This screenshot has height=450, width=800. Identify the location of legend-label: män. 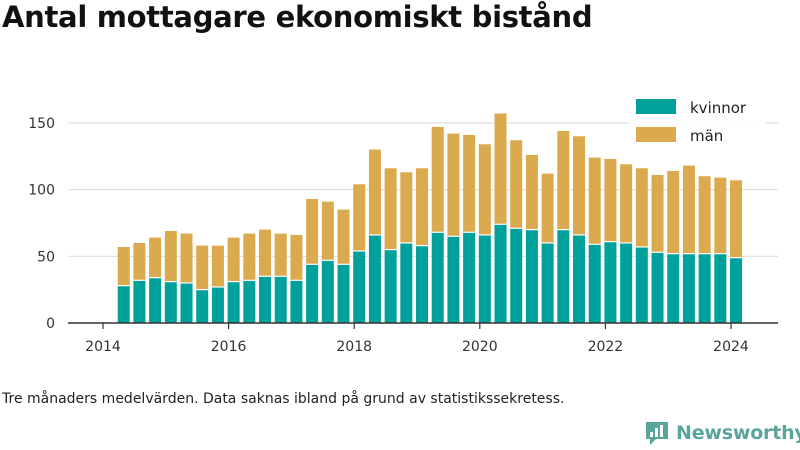
(706, 136).